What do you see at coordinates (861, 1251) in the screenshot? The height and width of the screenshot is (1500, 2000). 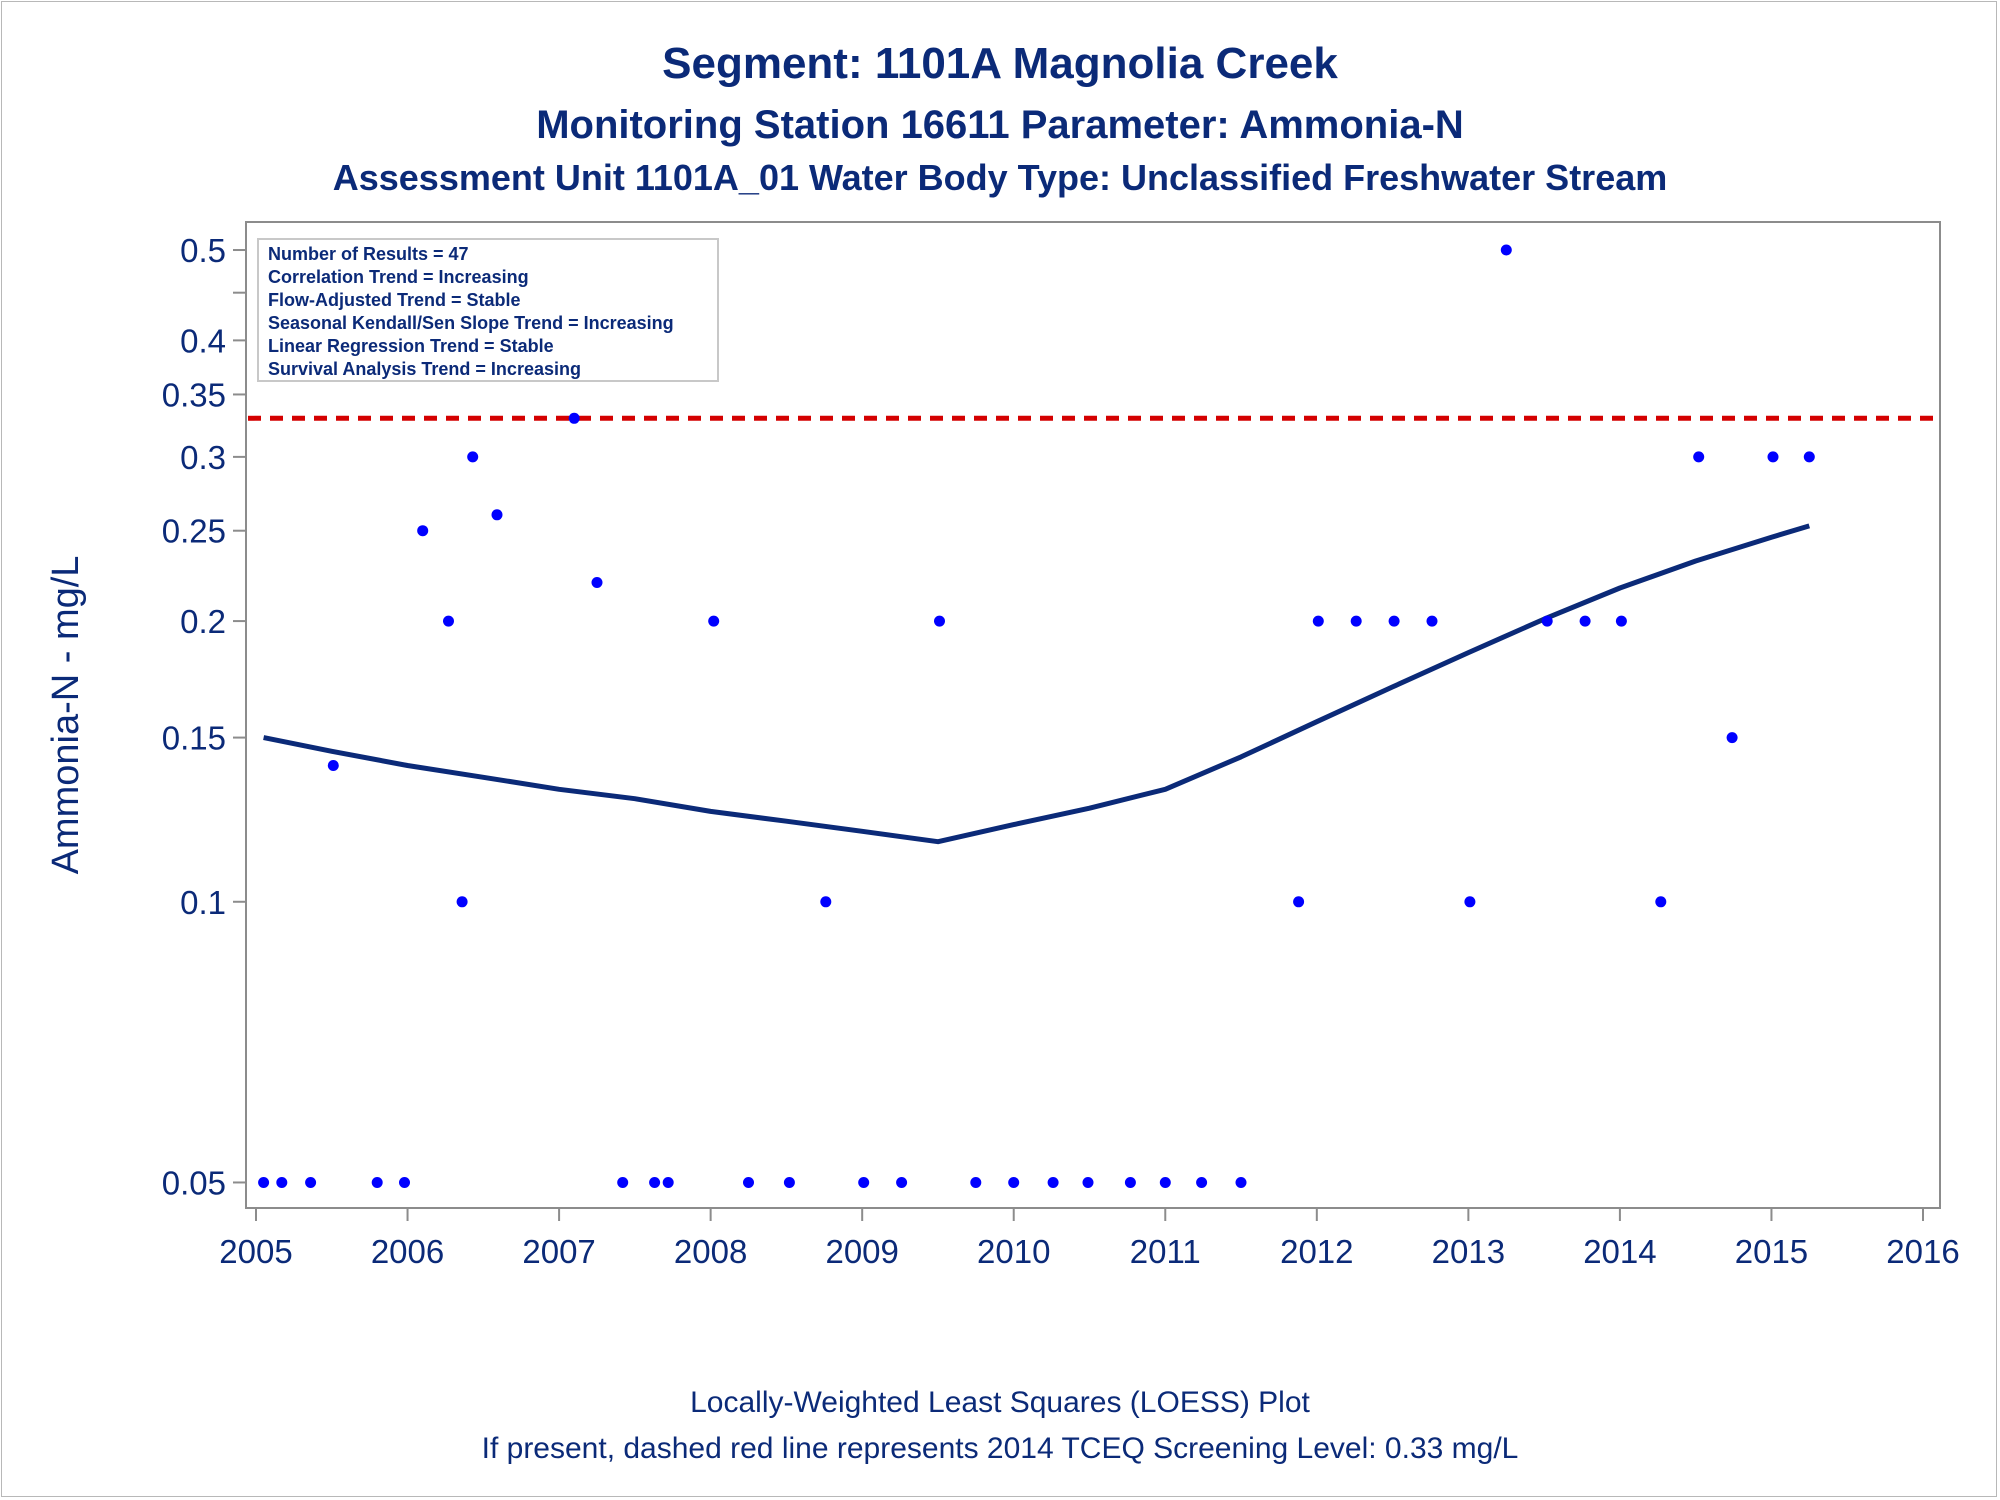 I see `x-tick-label: 2009` at bounding box center [861, 1251].